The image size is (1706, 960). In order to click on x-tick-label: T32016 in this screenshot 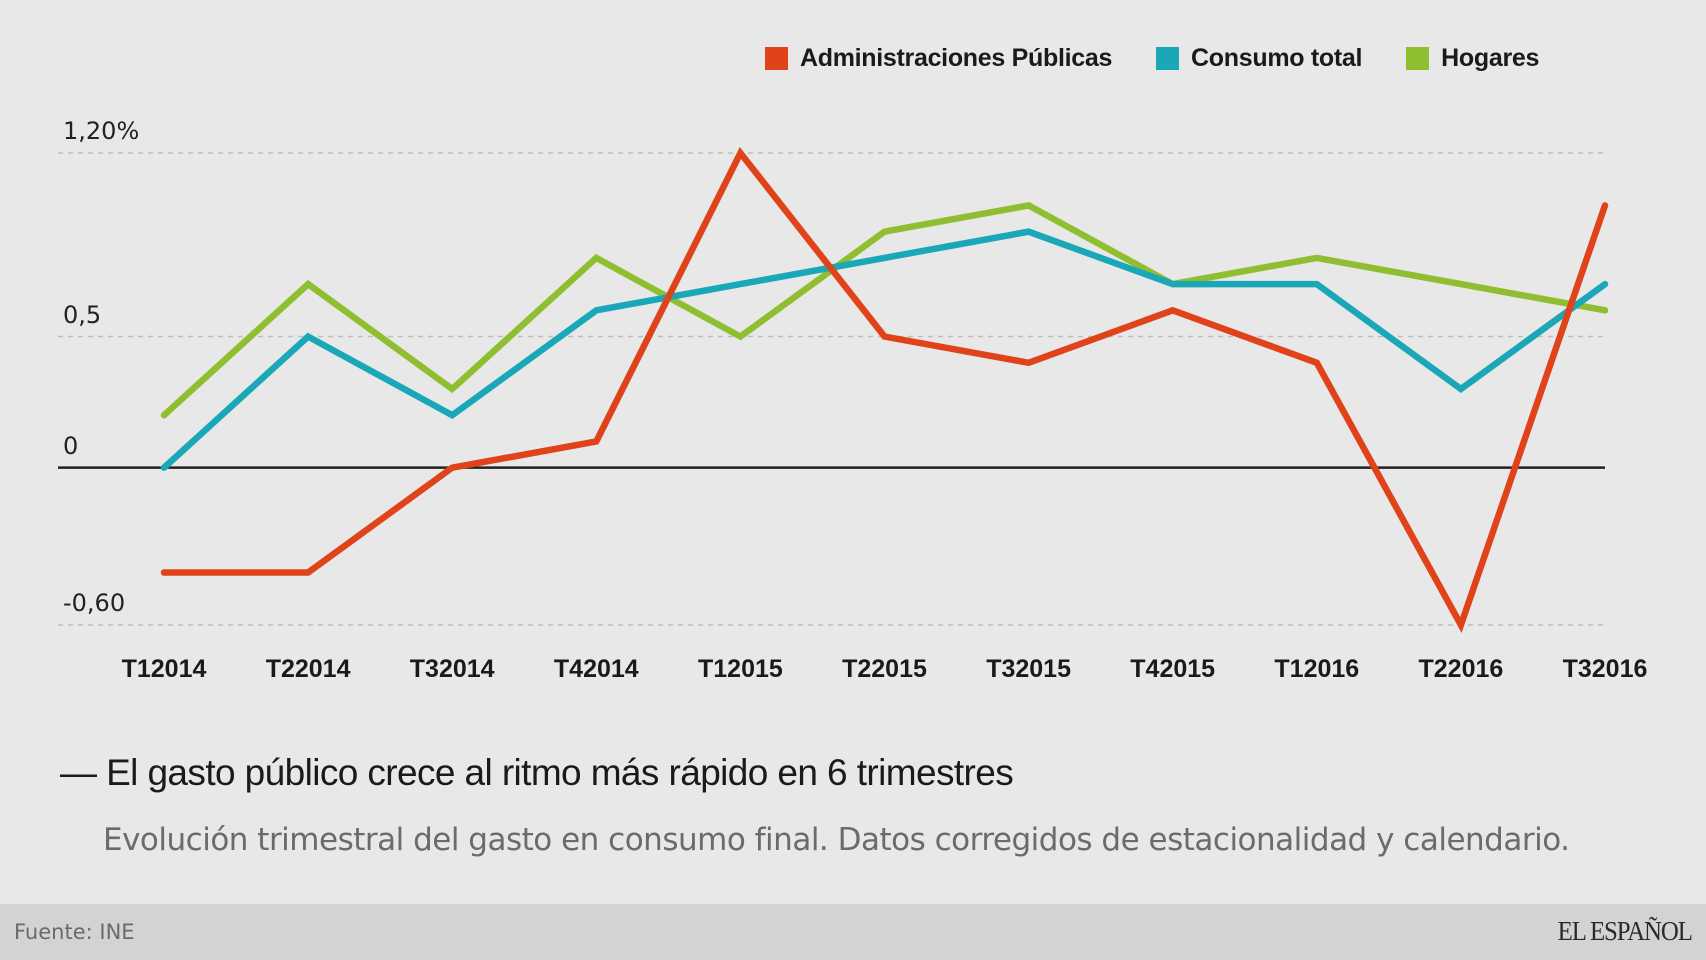, I will do `click(1605, 669)`.